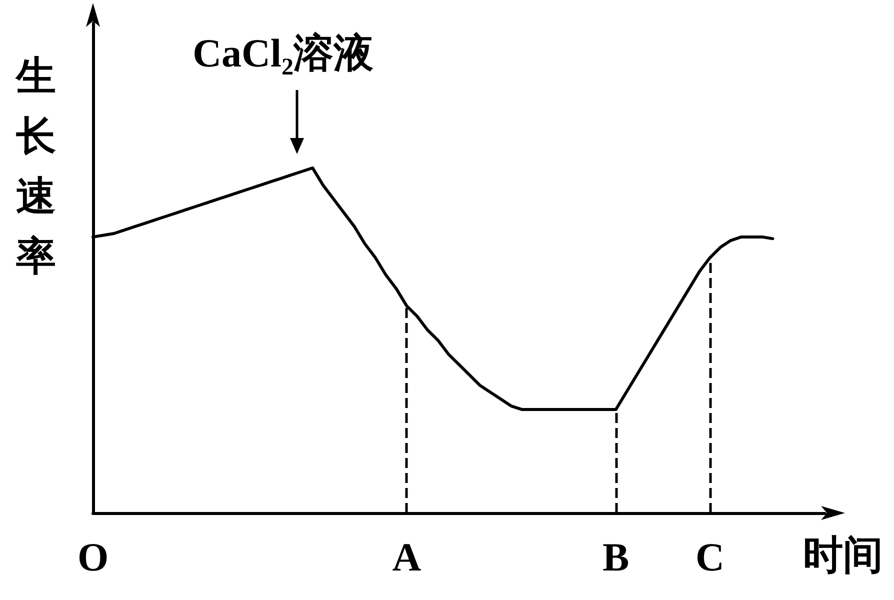 This screenshot has width=894, height=600. What do you see at coordinates (283, 53) in the screenshot?
I see `text: CaCl₂溶液` at bounding box center [283, 53].